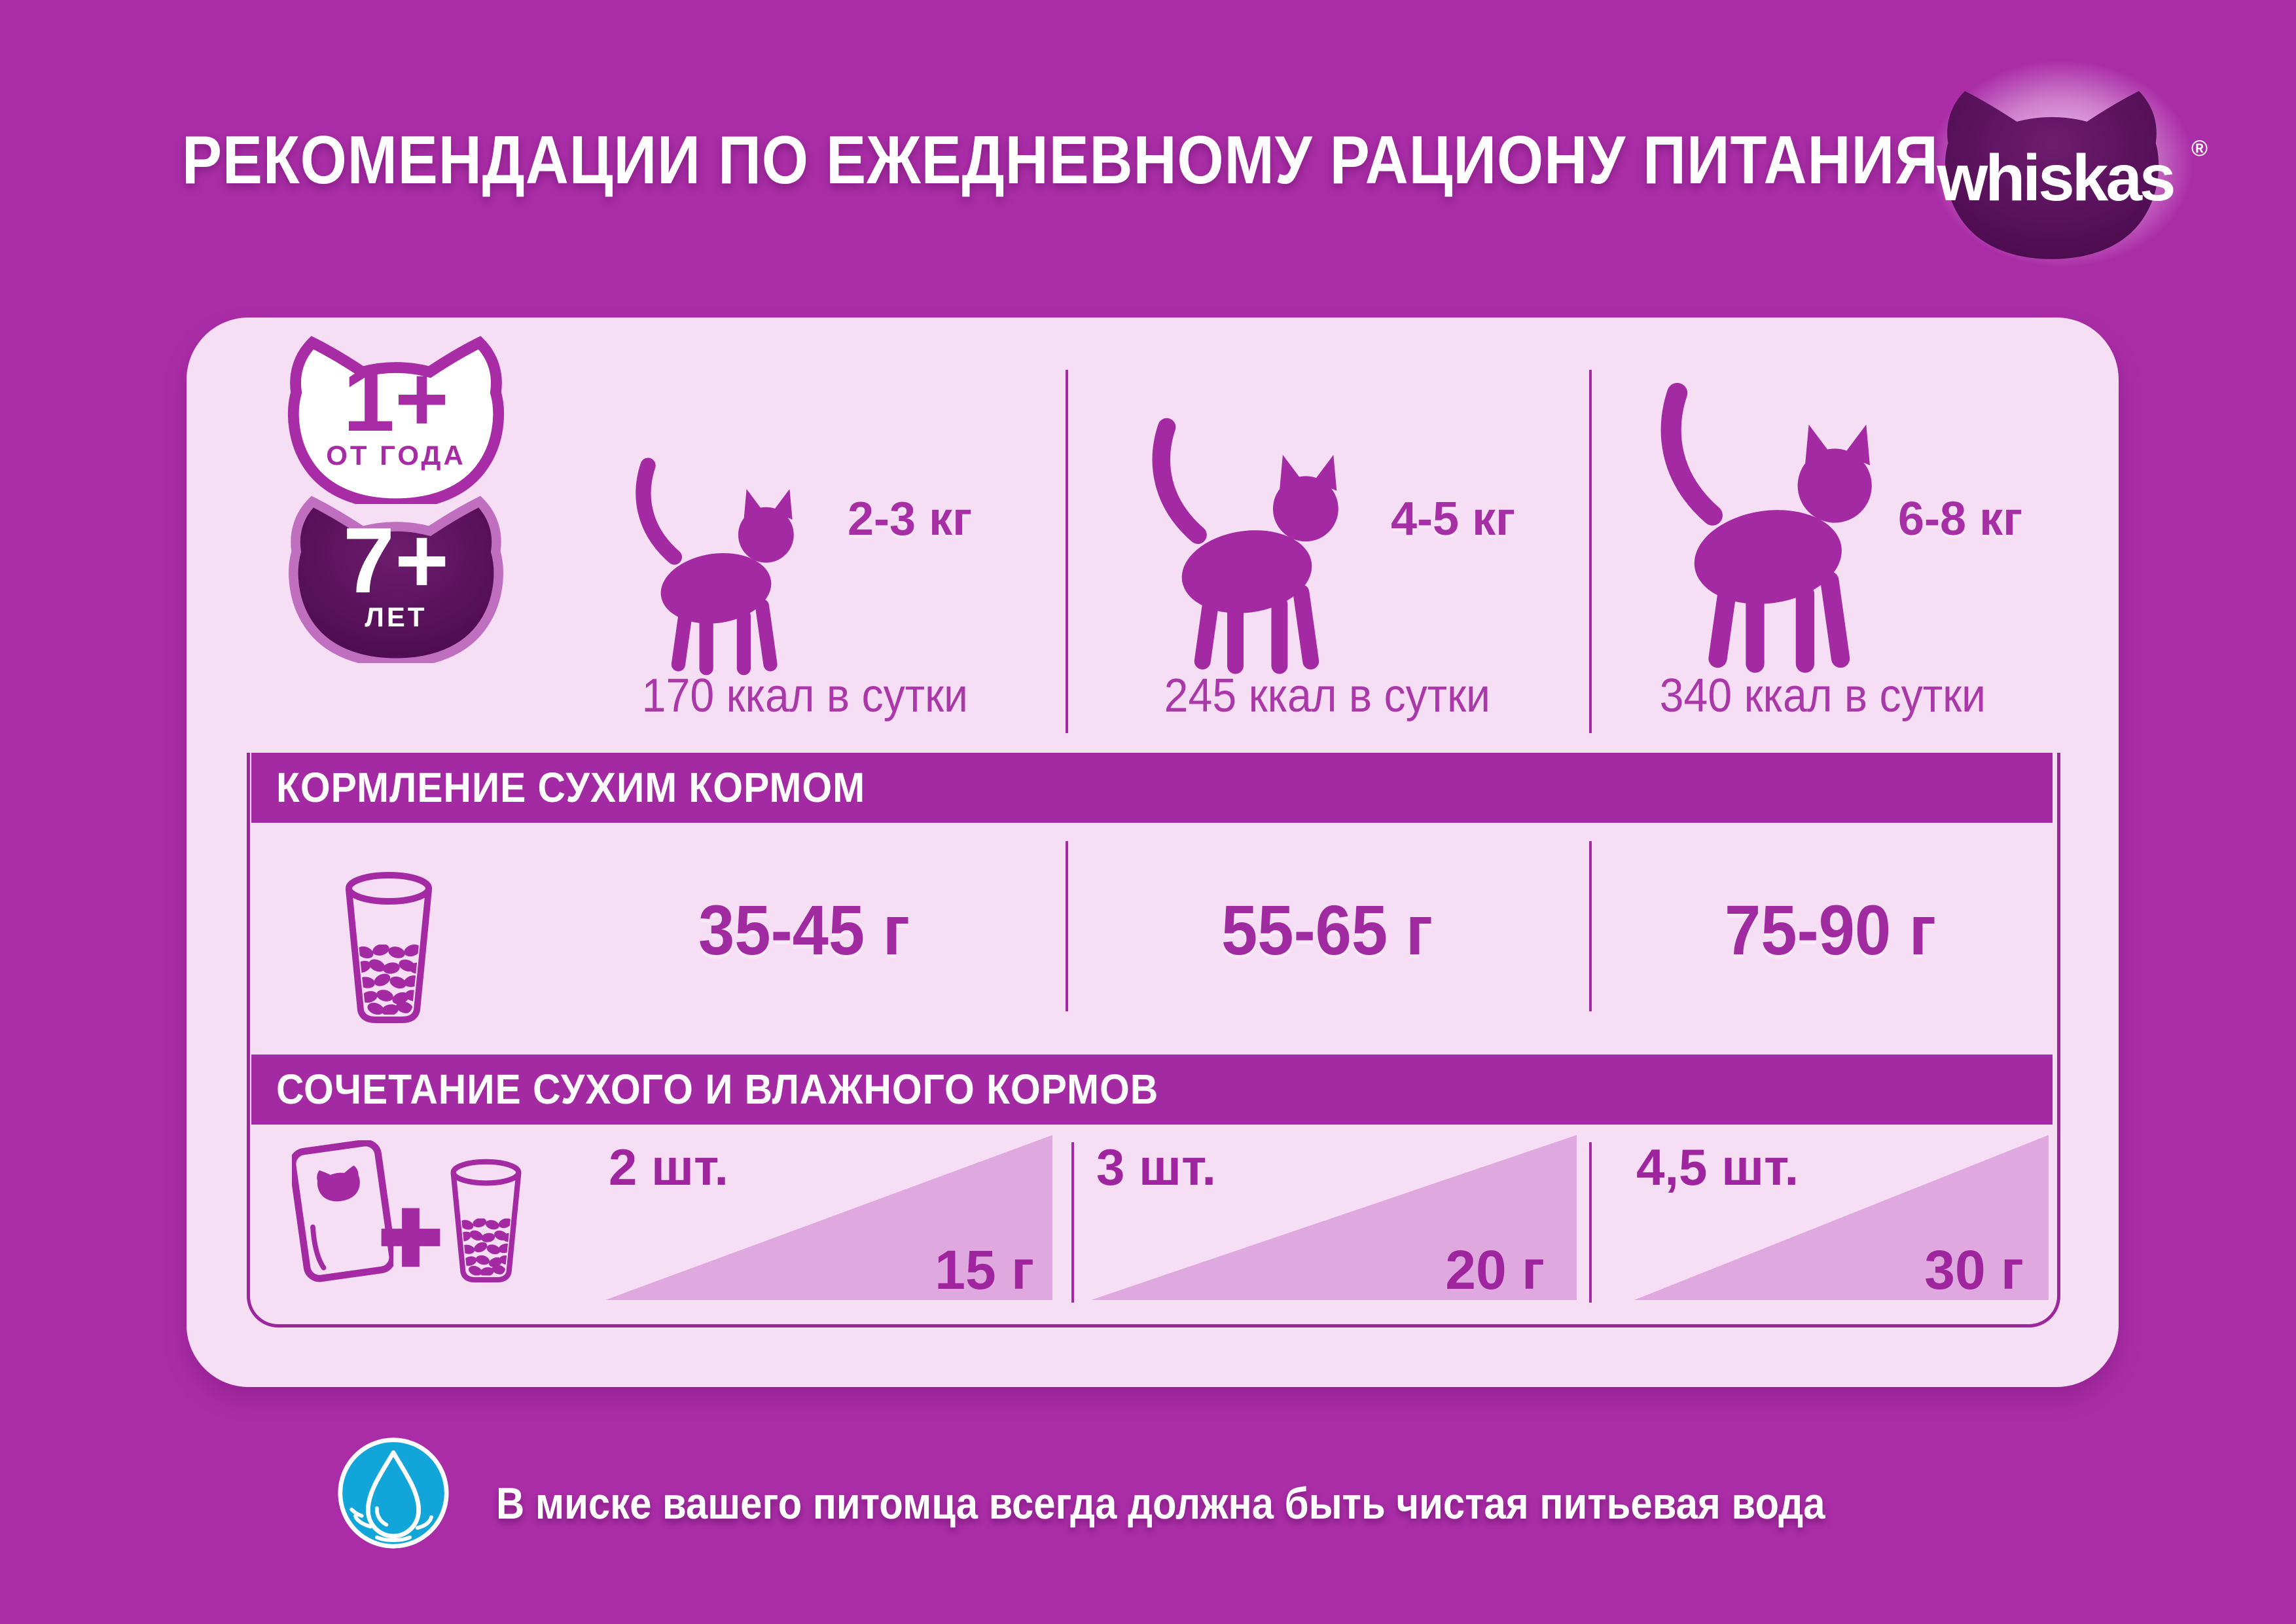  What do you see at coordinates (1974, 1270) in the screenshot?
I see `dry-addition-amount: 30 г` at bounding box center [1974, 1270].